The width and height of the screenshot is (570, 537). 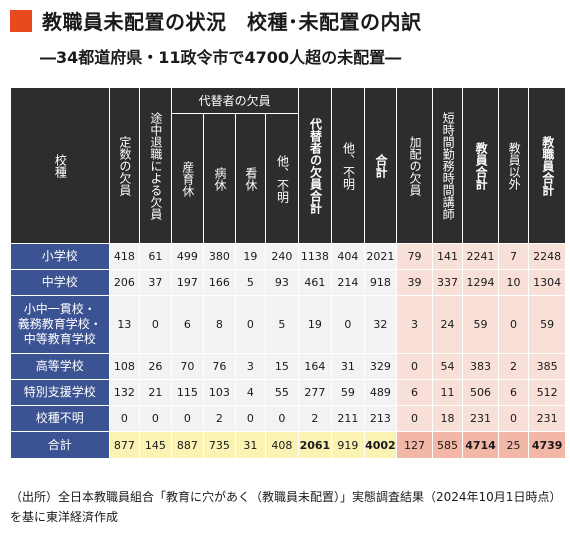 What do you see at coordinates (380, 256) in the screenshot?
I see `table-cell: 2021` at bounding box center [380, 256].